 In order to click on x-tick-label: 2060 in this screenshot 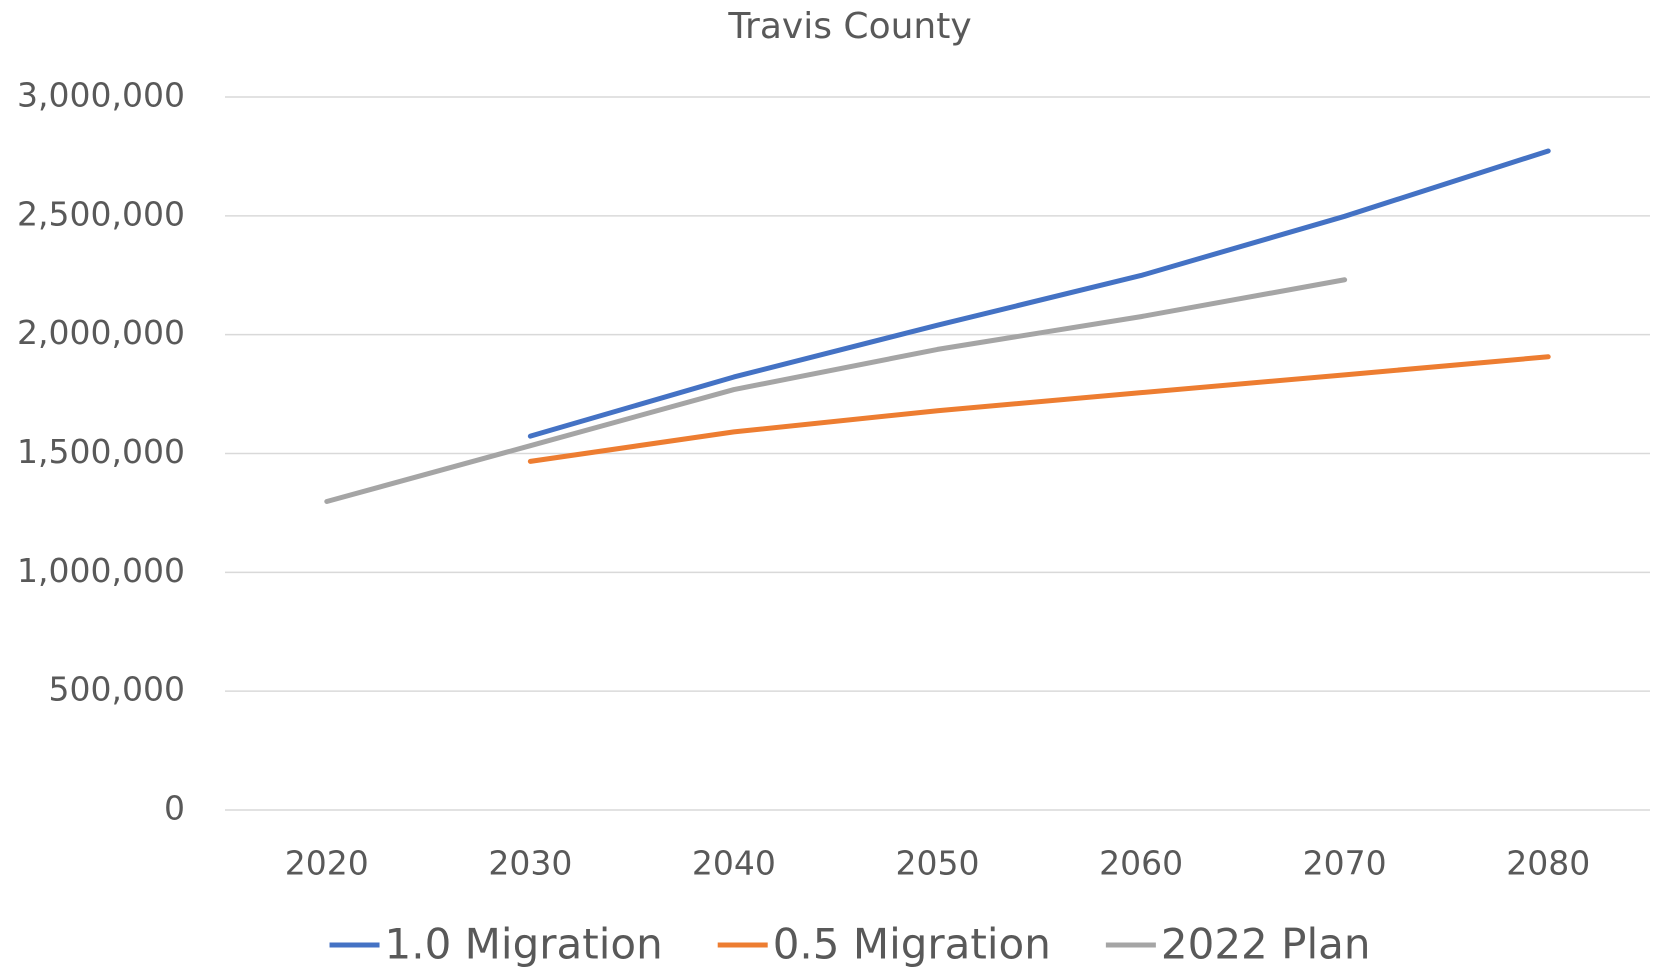, I will do `click(1141, 863)`.